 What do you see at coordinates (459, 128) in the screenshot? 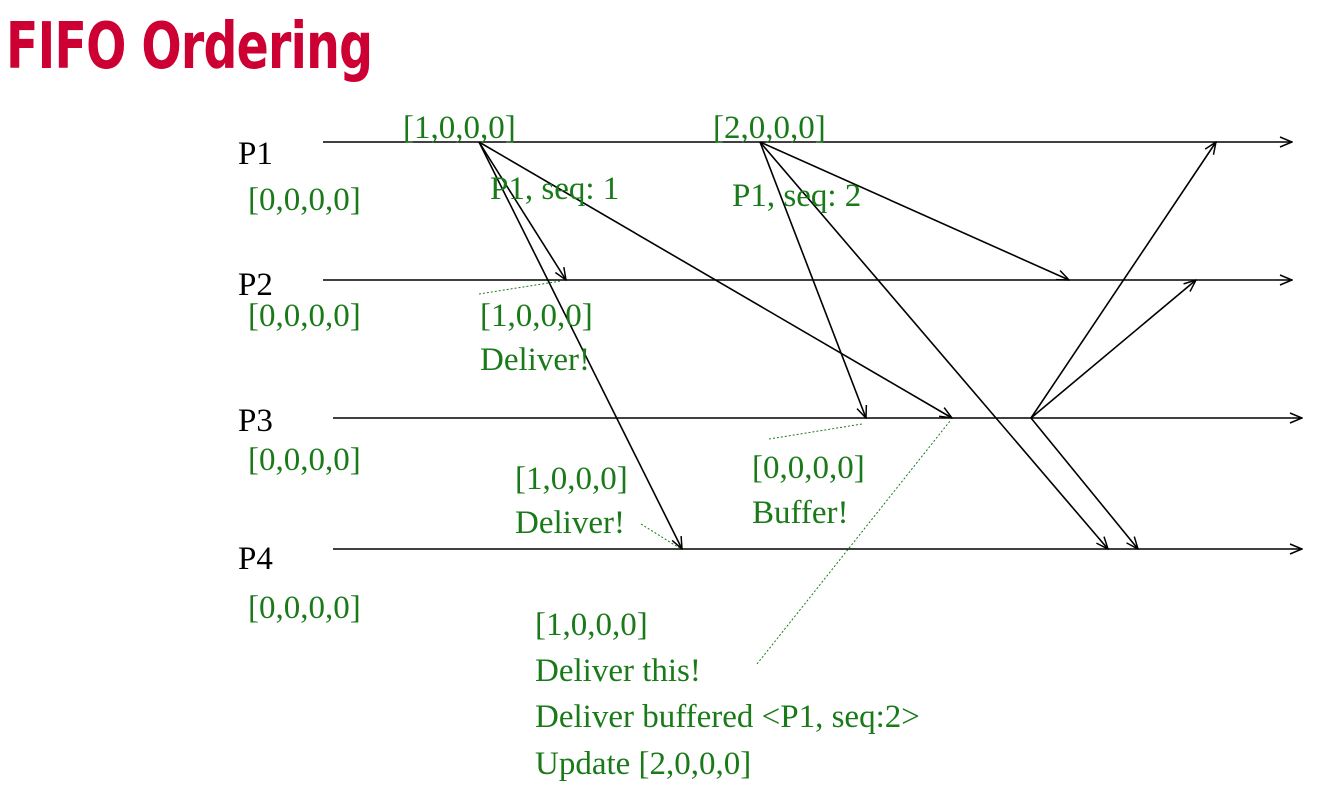
I see `send-vector-1: [1,0,0,0]` at bounding box center [459, 128].